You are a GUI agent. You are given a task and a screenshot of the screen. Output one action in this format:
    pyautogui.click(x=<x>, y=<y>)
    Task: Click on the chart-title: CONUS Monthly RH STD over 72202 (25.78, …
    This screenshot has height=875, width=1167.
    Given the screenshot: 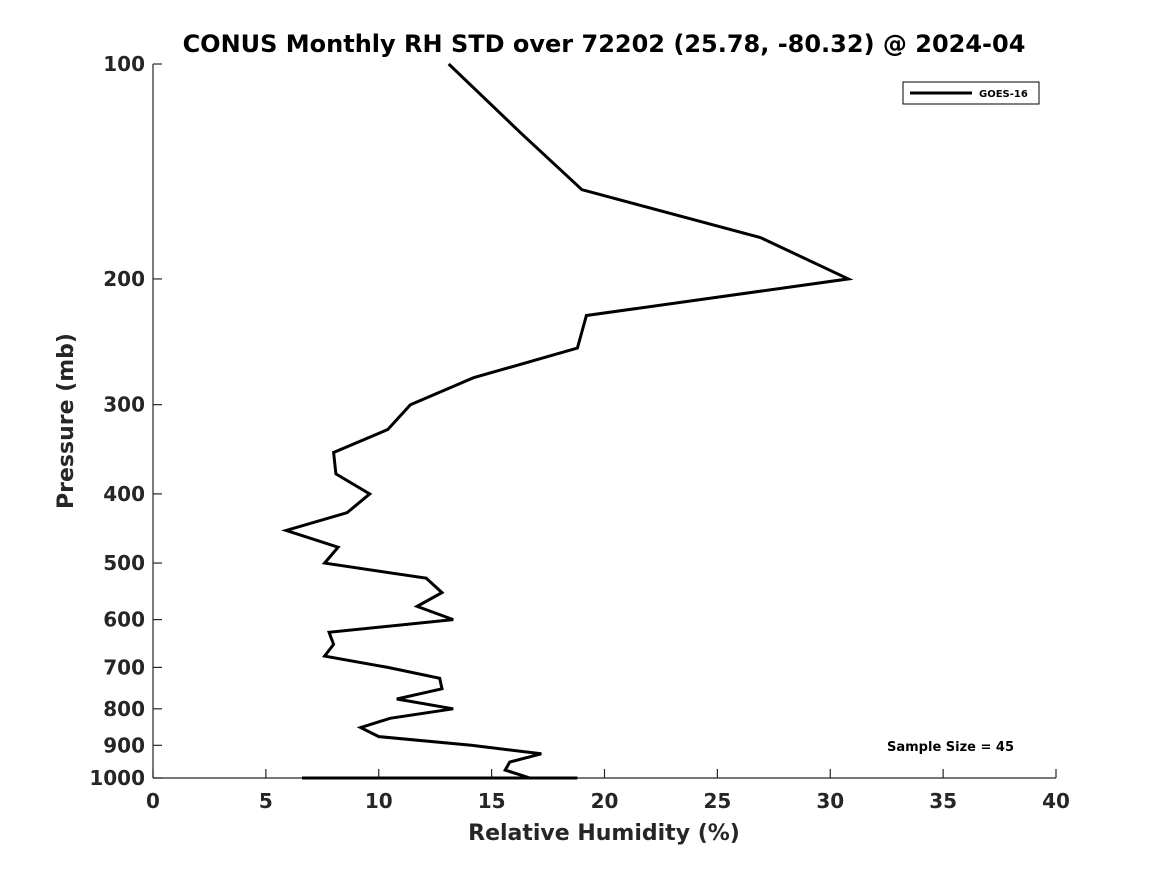 What is the action you would take?
    pyautogui.click(x=604, y=44)
    